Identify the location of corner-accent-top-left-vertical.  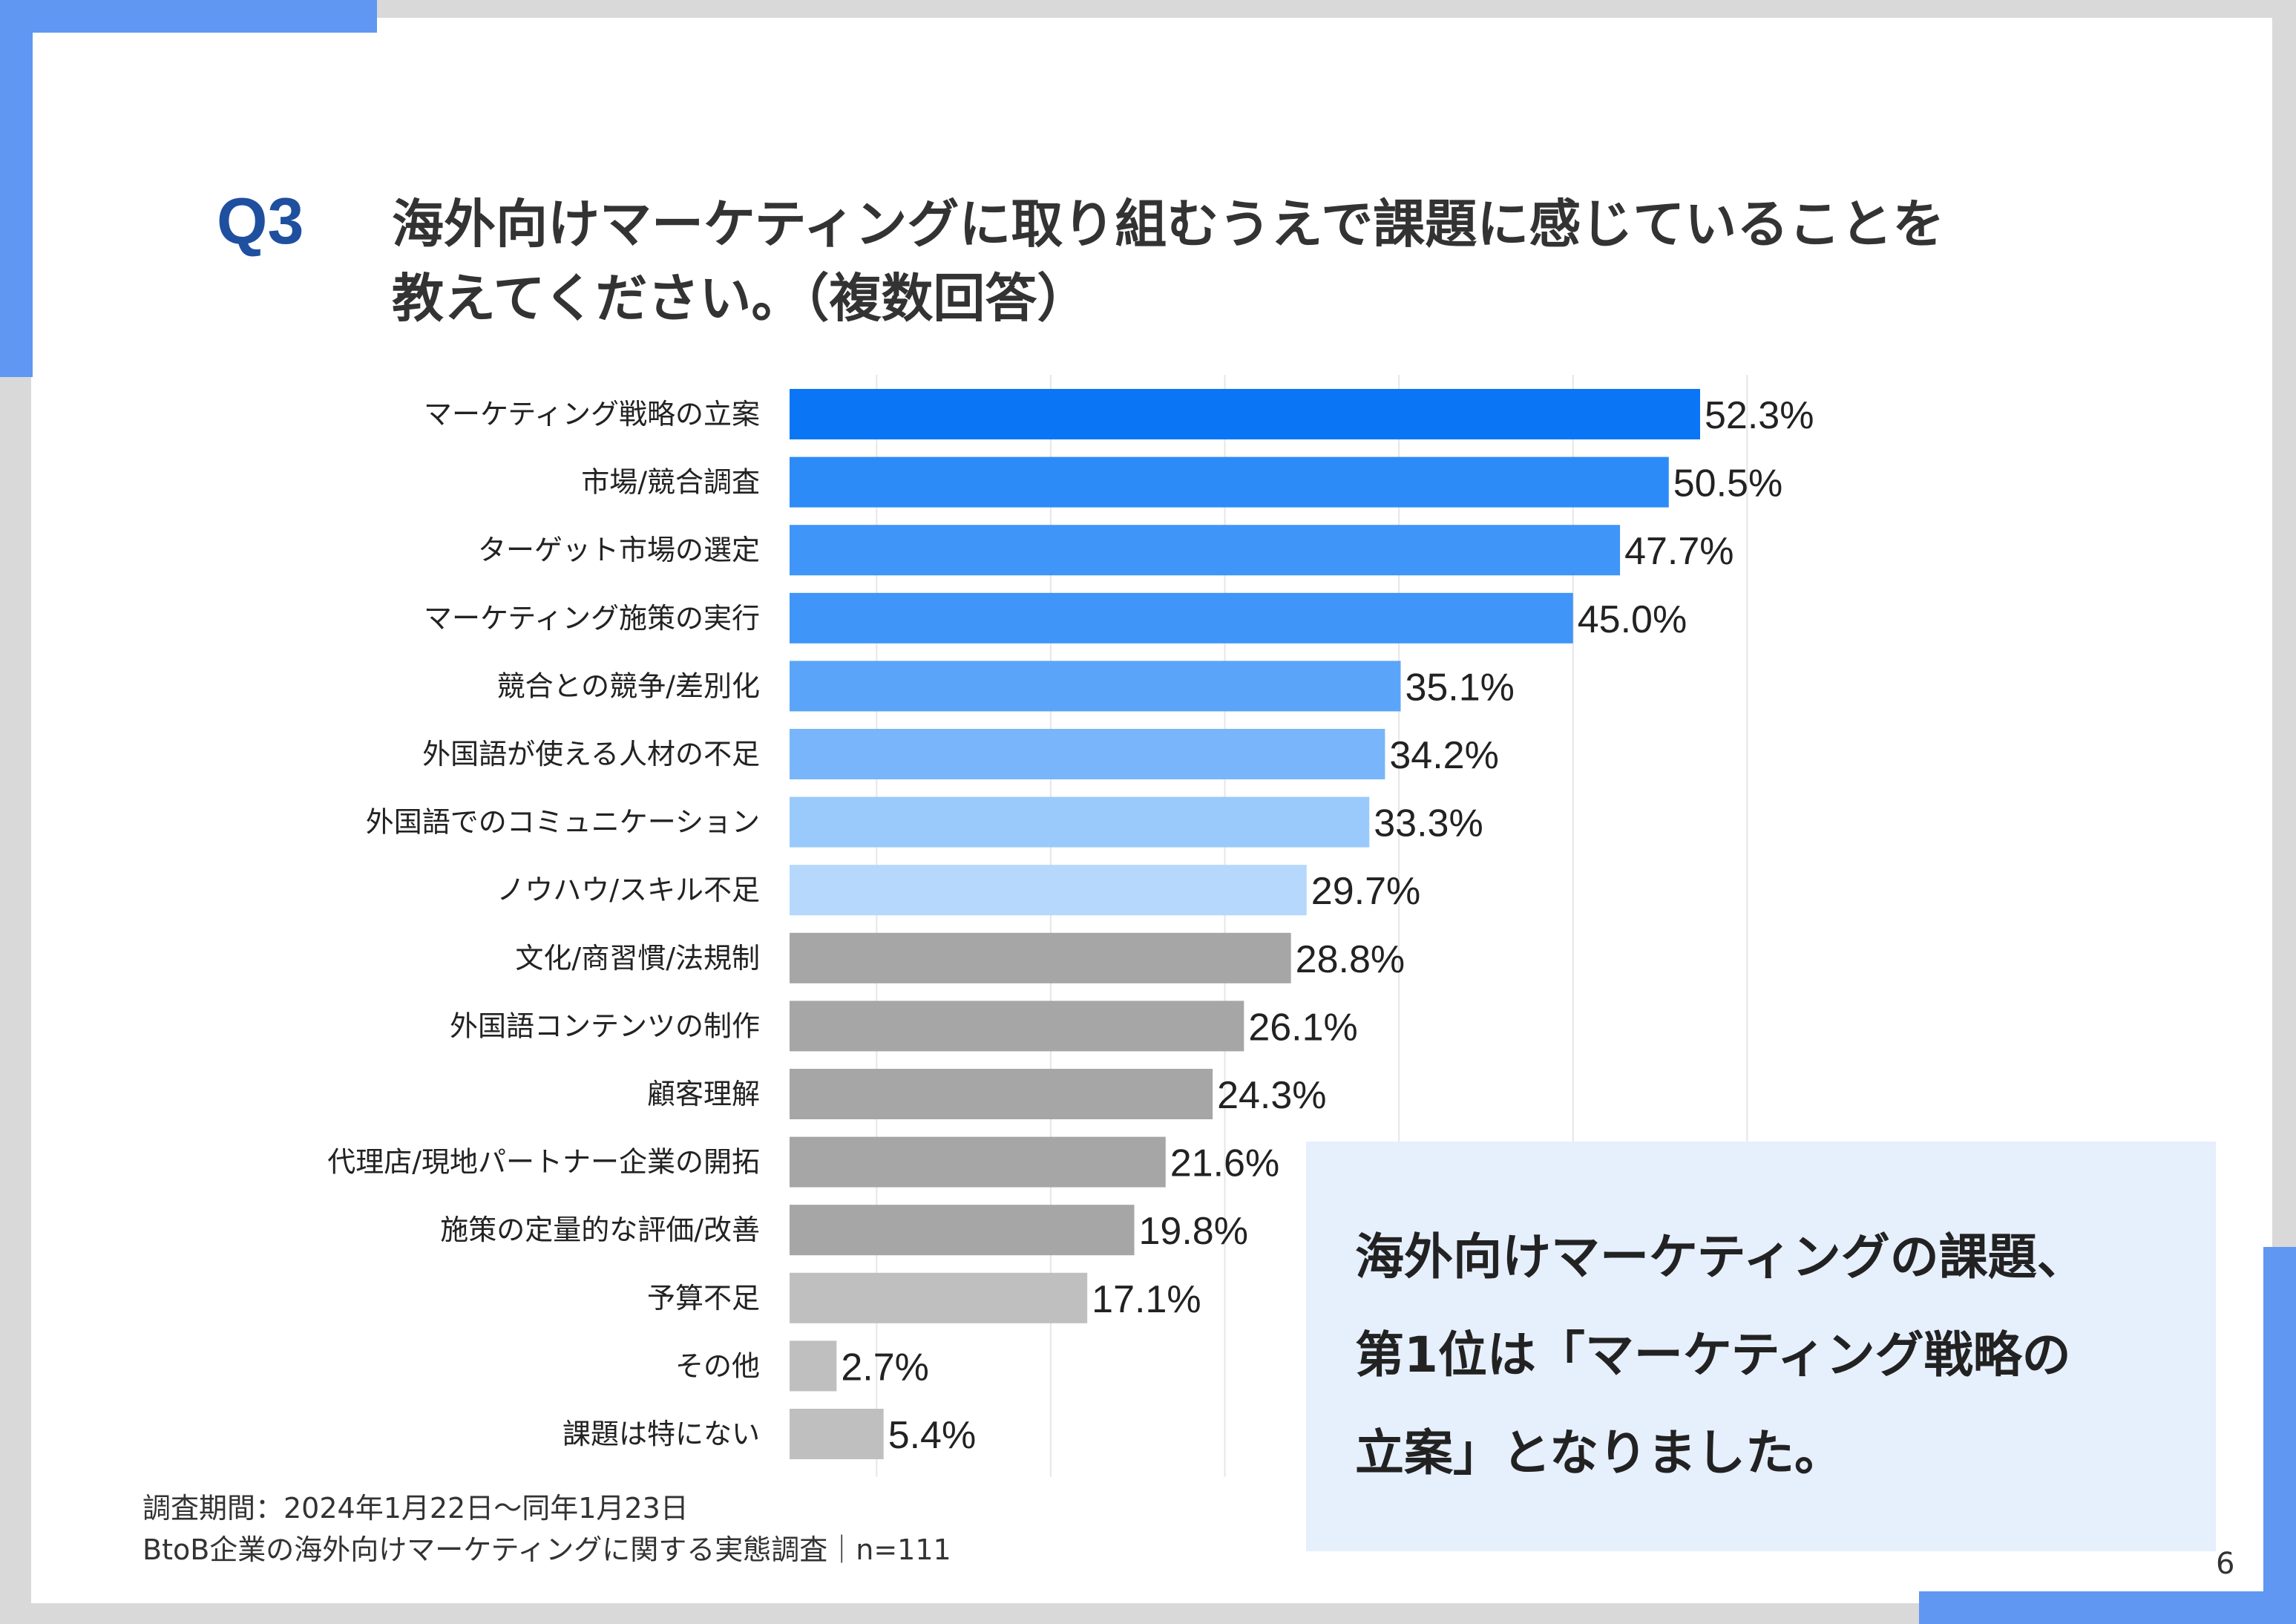
(16, 189).